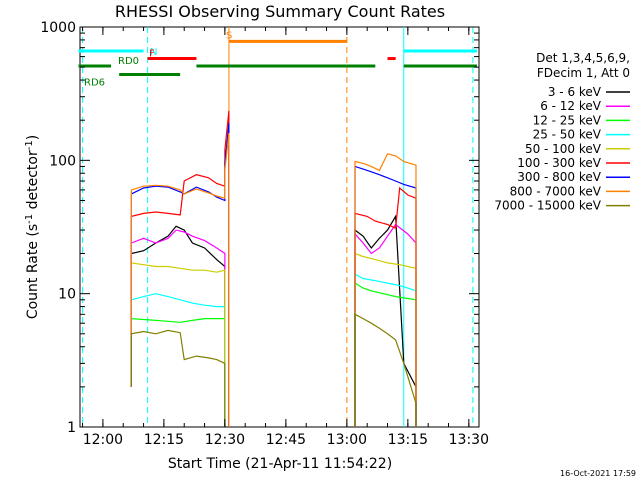 The width and height of the screenshot is (640, 480). What do you see at coordinates (280, 11) in the screenshot?
I see `chart-title: RHESSI Observing Summary Count Rates` at bounding box center [280, 11].